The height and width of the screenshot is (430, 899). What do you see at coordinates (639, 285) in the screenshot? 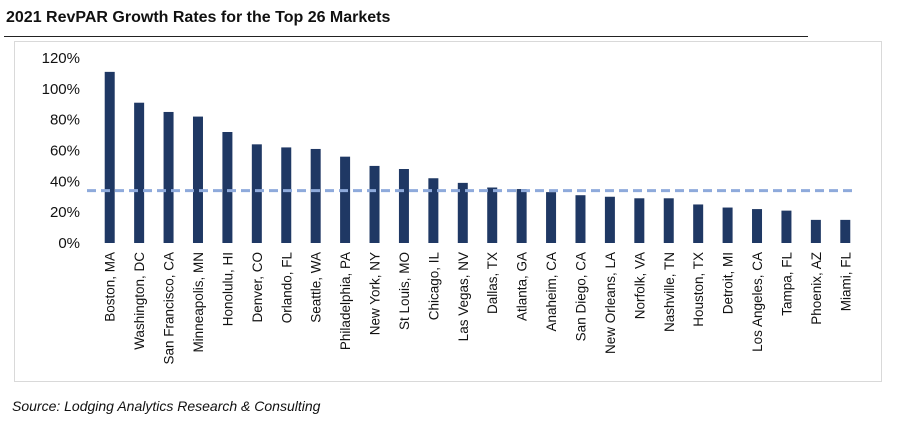
I see `x-tick-label: Norfolk, VA` at bounding box center [639, 285].